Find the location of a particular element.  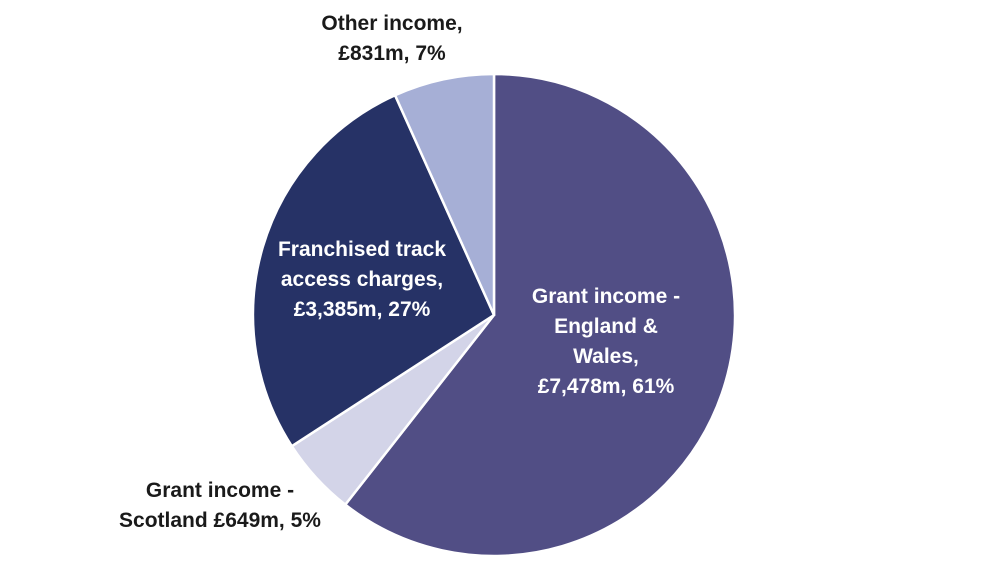

slice-label-line: Franchised track is located at coordinates (362, 249).